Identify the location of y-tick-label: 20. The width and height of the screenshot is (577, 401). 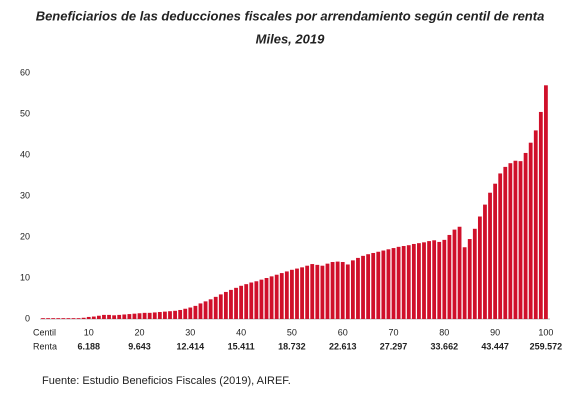
(25, 236).